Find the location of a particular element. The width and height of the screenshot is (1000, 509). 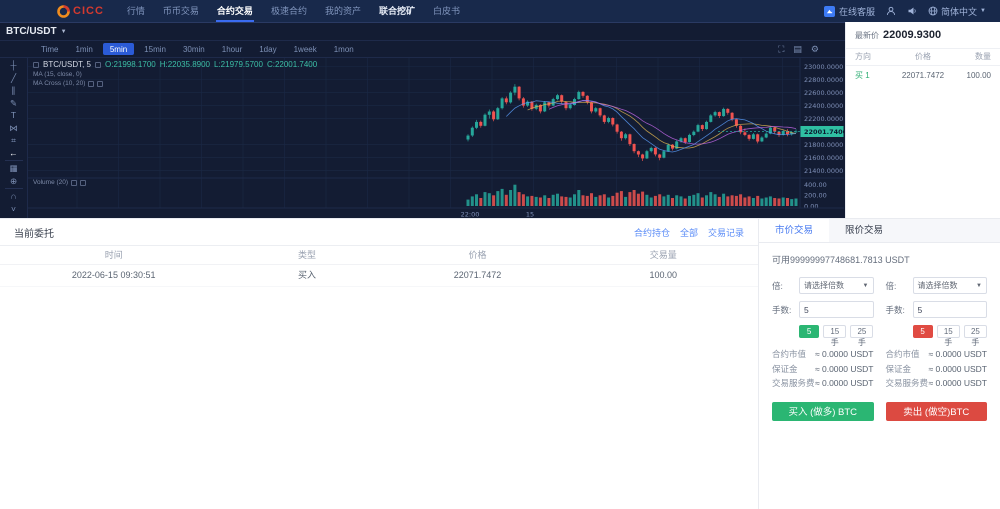

logo: CICC is located at coordinates (80, 11).